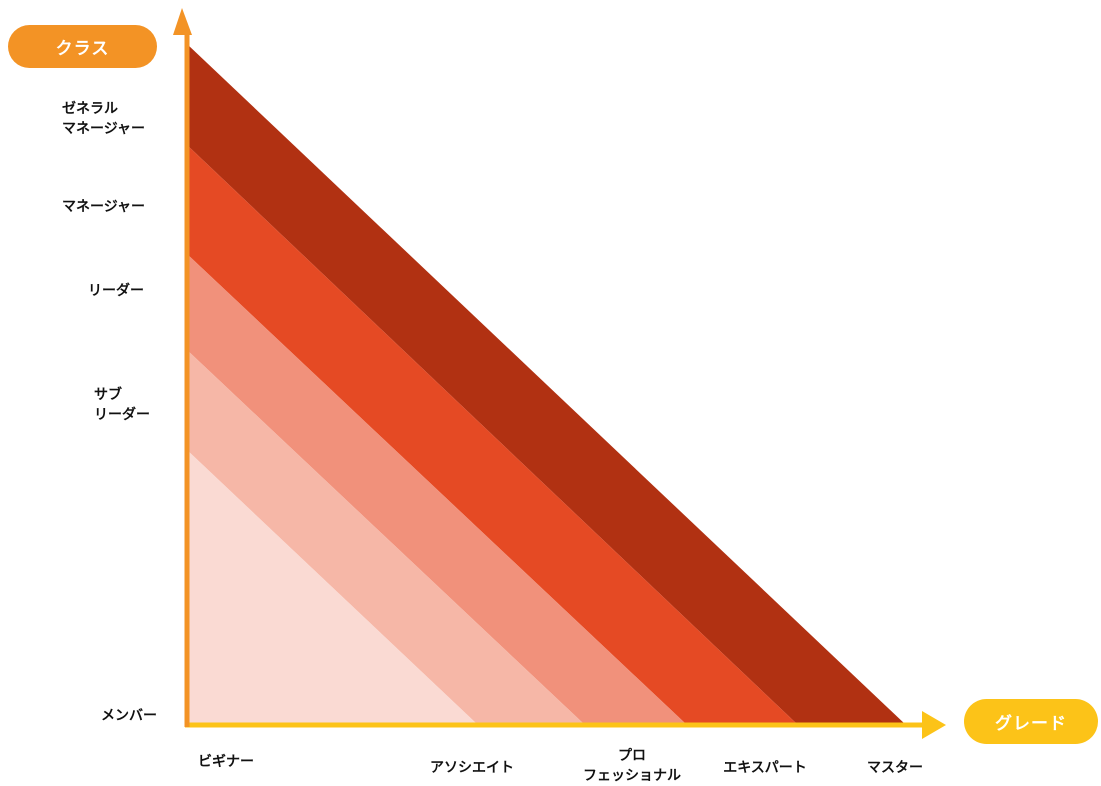  I want to click on y-level-label: リーダー, so click(116, 291).